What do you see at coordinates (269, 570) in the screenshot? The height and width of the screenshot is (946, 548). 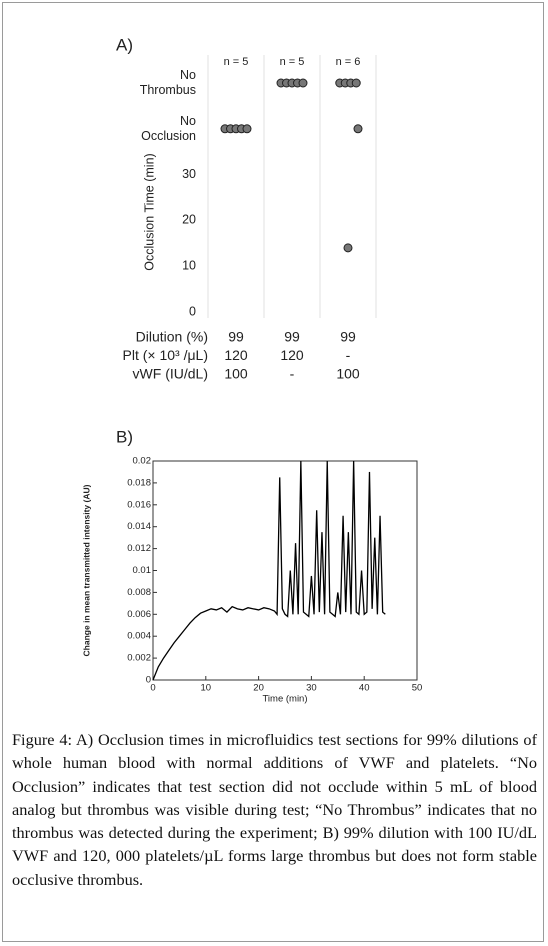 I see `trace-line` at bounding box center [269, 570].